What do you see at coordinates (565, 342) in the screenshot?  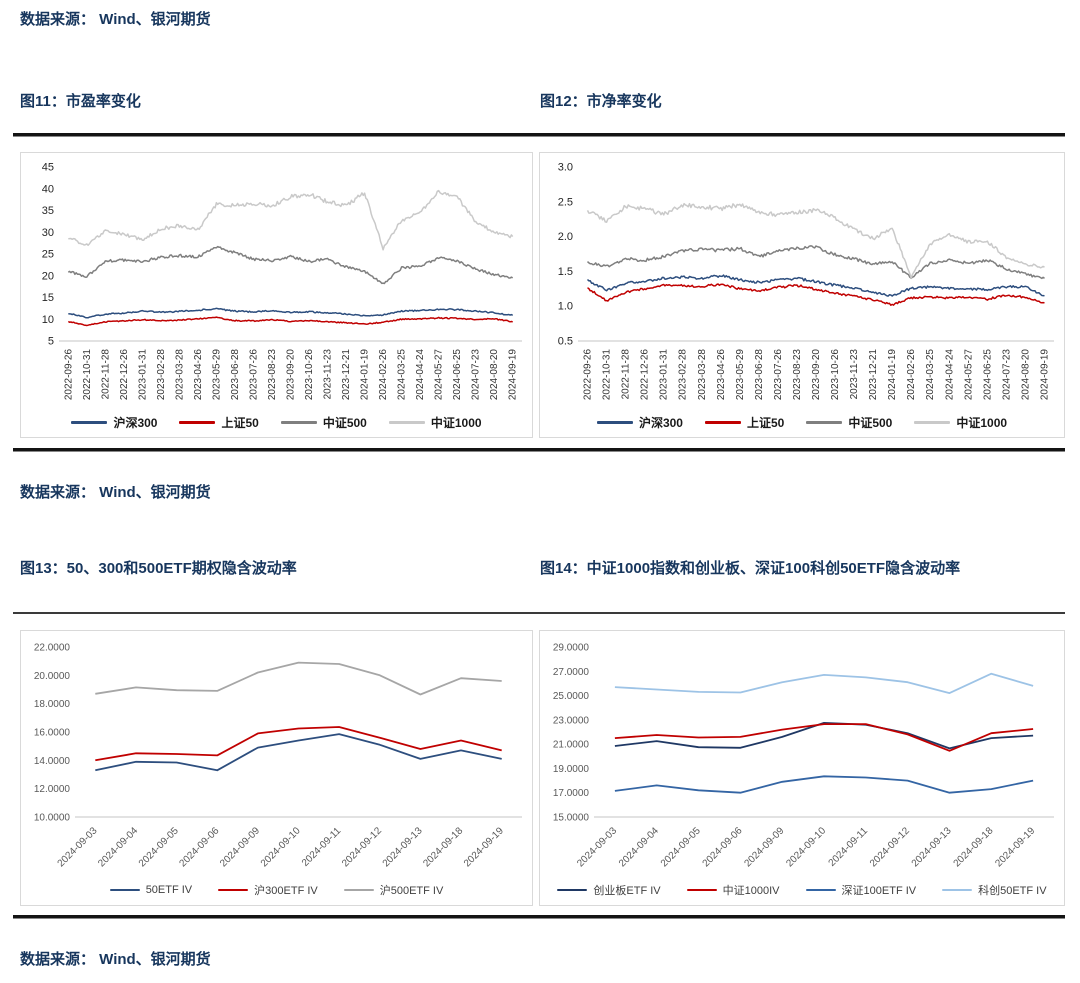 I see `y-tick-label: 0.5` at bounding box center [565, 342].